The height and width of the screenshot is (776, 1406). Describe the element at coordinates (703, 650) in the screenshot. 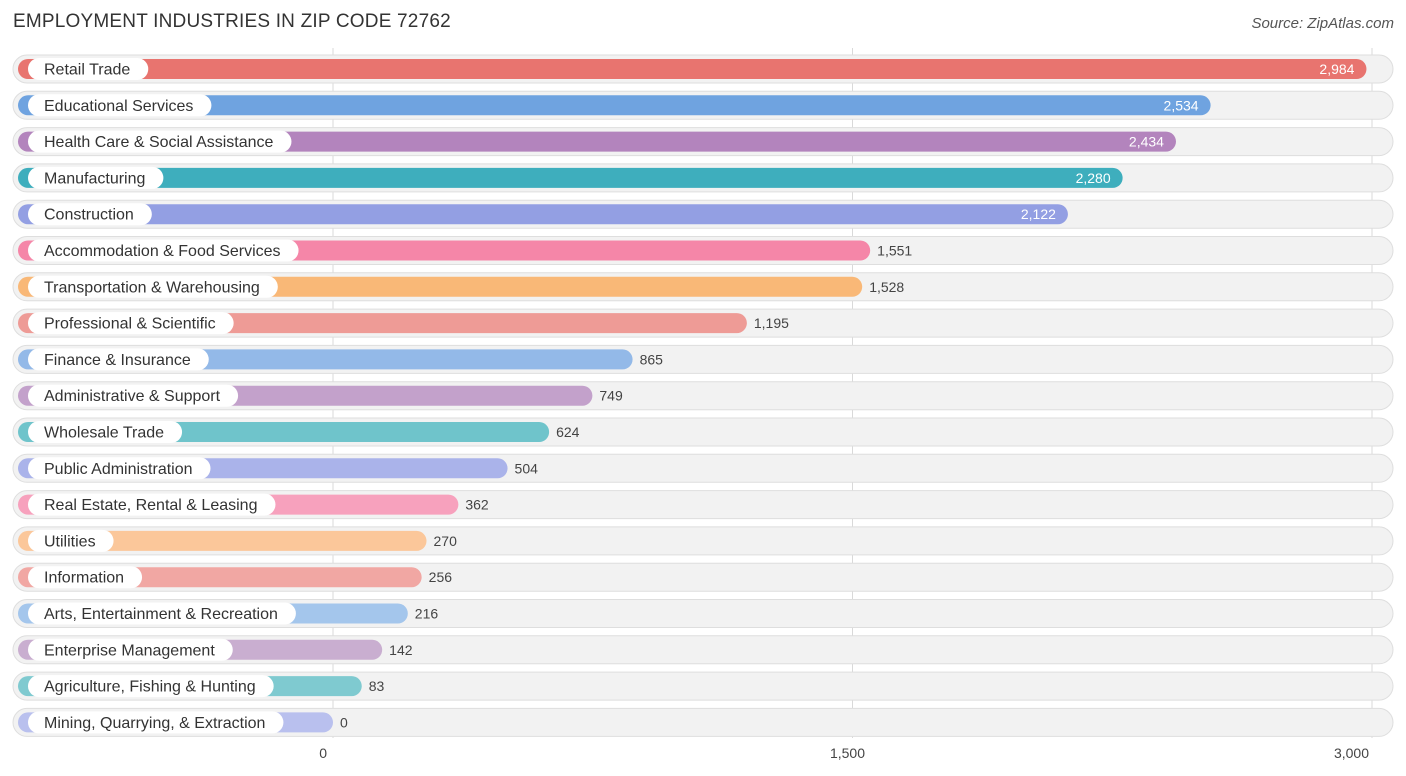

I see `bar-row: Enterprise Management 142` at that location.